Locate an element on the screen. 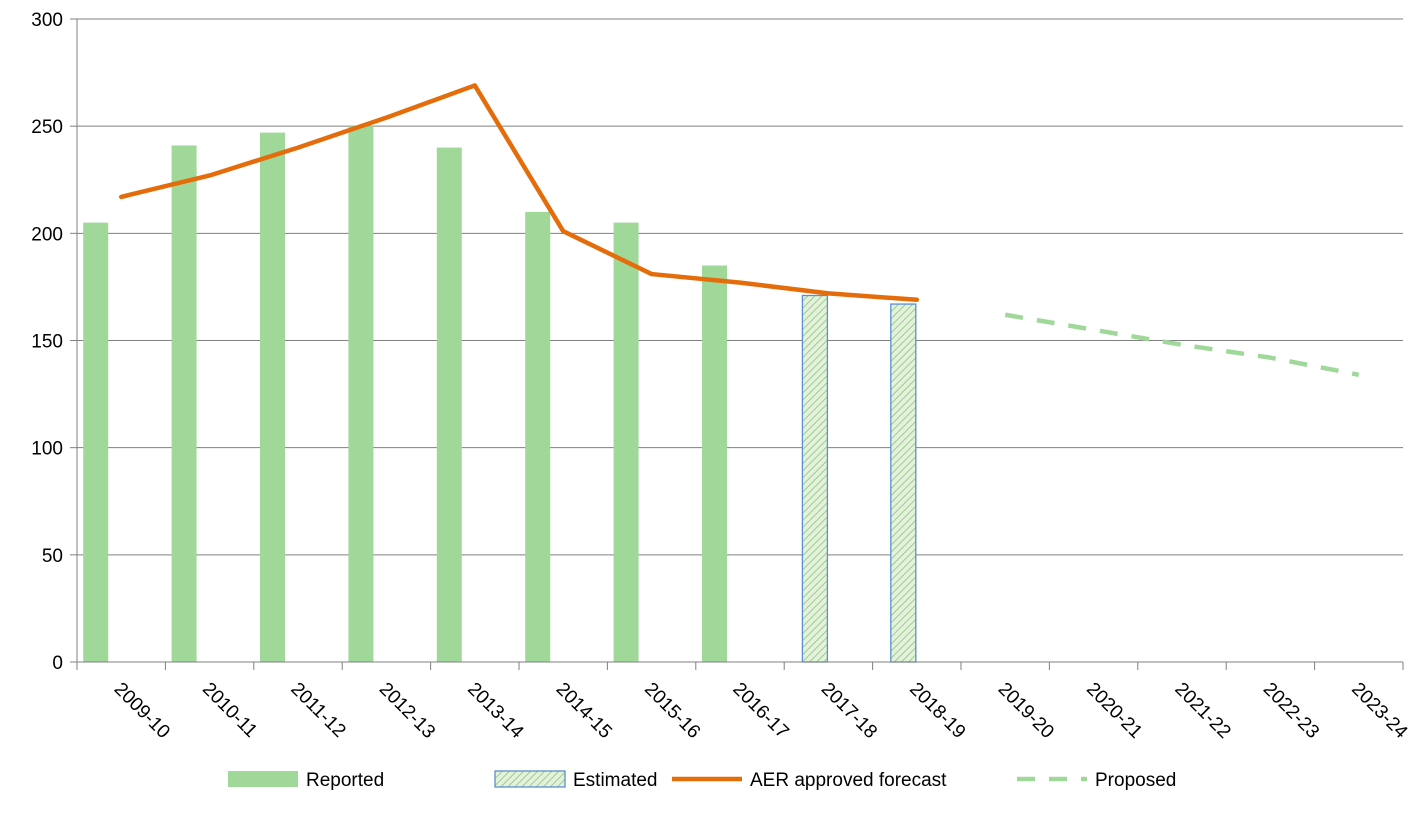 This screenshot has height=822, width=1423. x-tick-label: 2009-10 is located at coordinates (142, 711).